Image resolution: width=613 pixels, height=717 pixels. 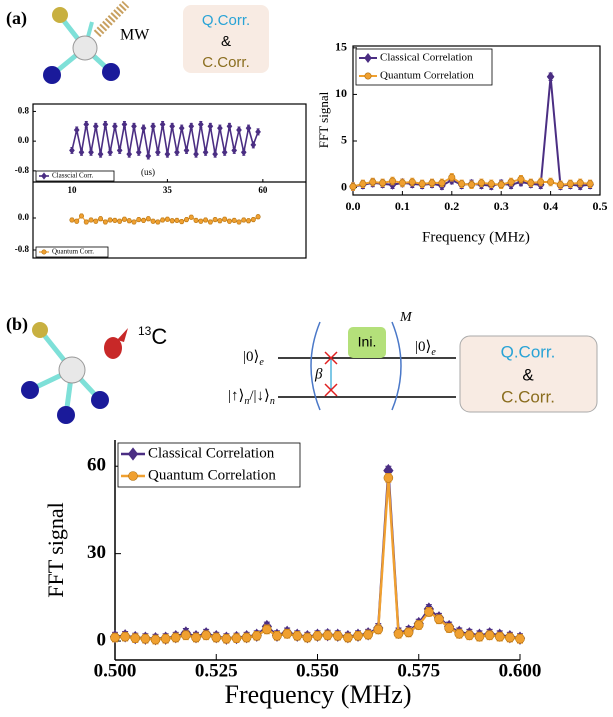 I want to click on and-label: &, so click(x=528, y=374).